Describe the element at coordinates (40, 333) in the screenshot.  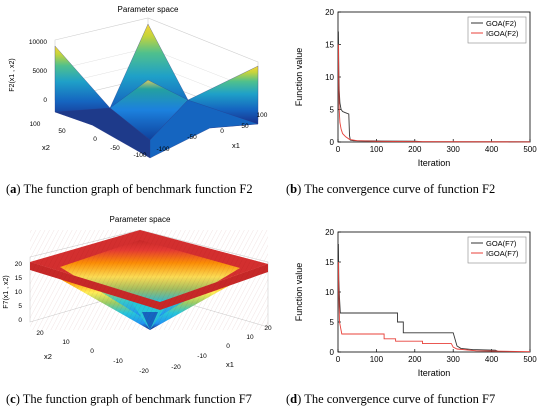
I see `y-tick: 20` at that location.